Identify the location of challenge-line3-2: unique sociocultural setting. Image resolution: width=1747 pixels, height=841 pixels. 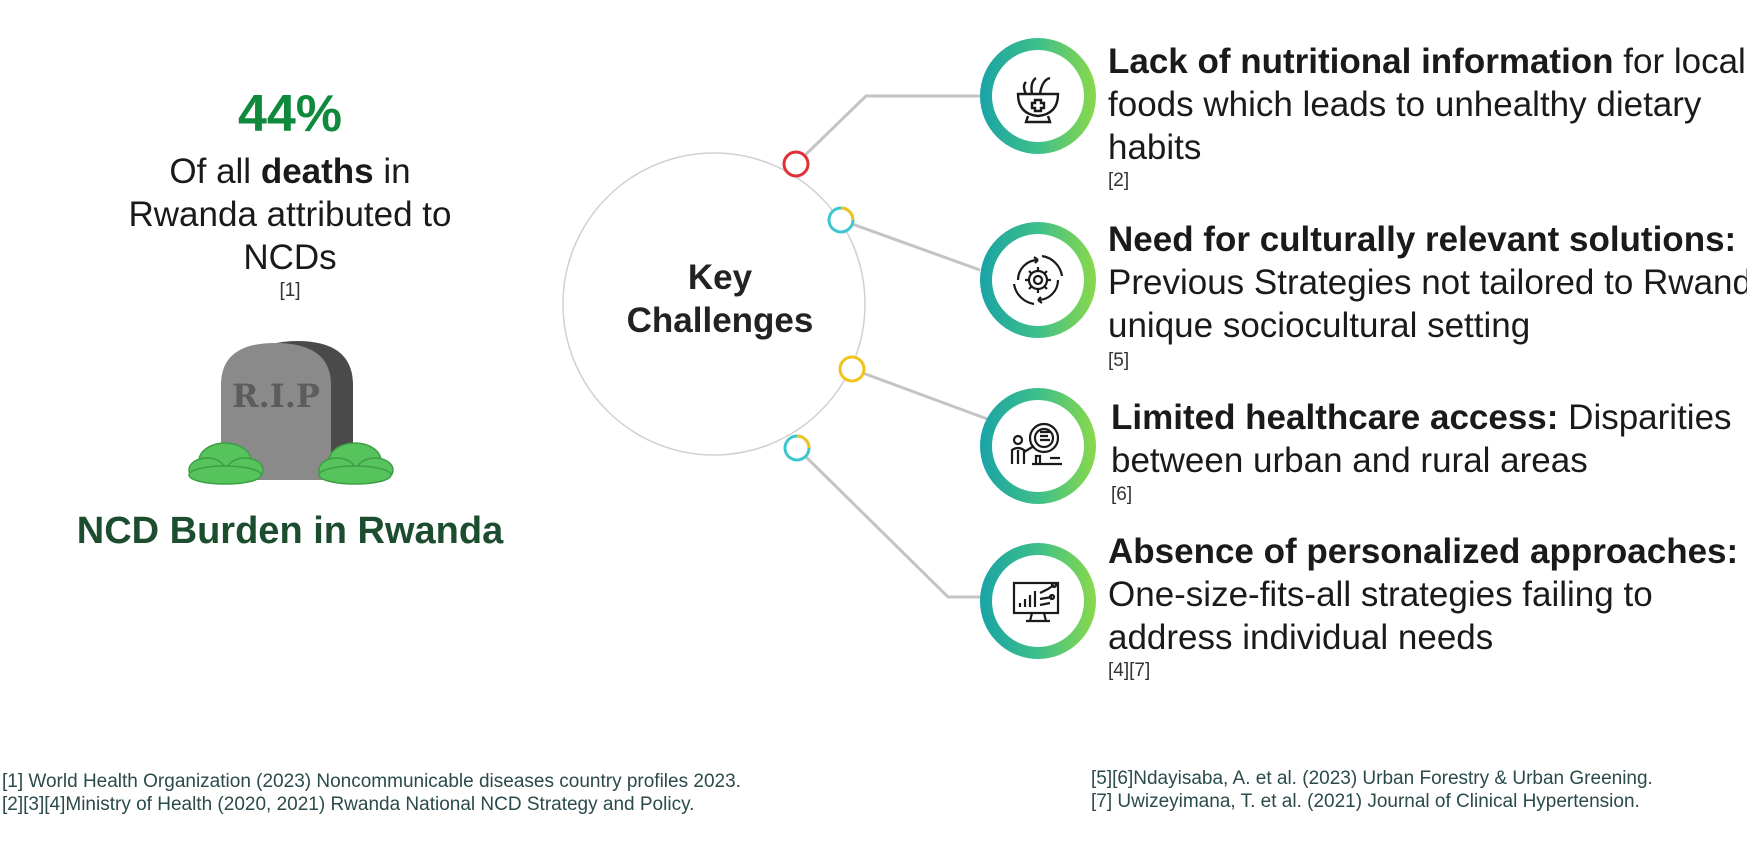
(1319, 325).